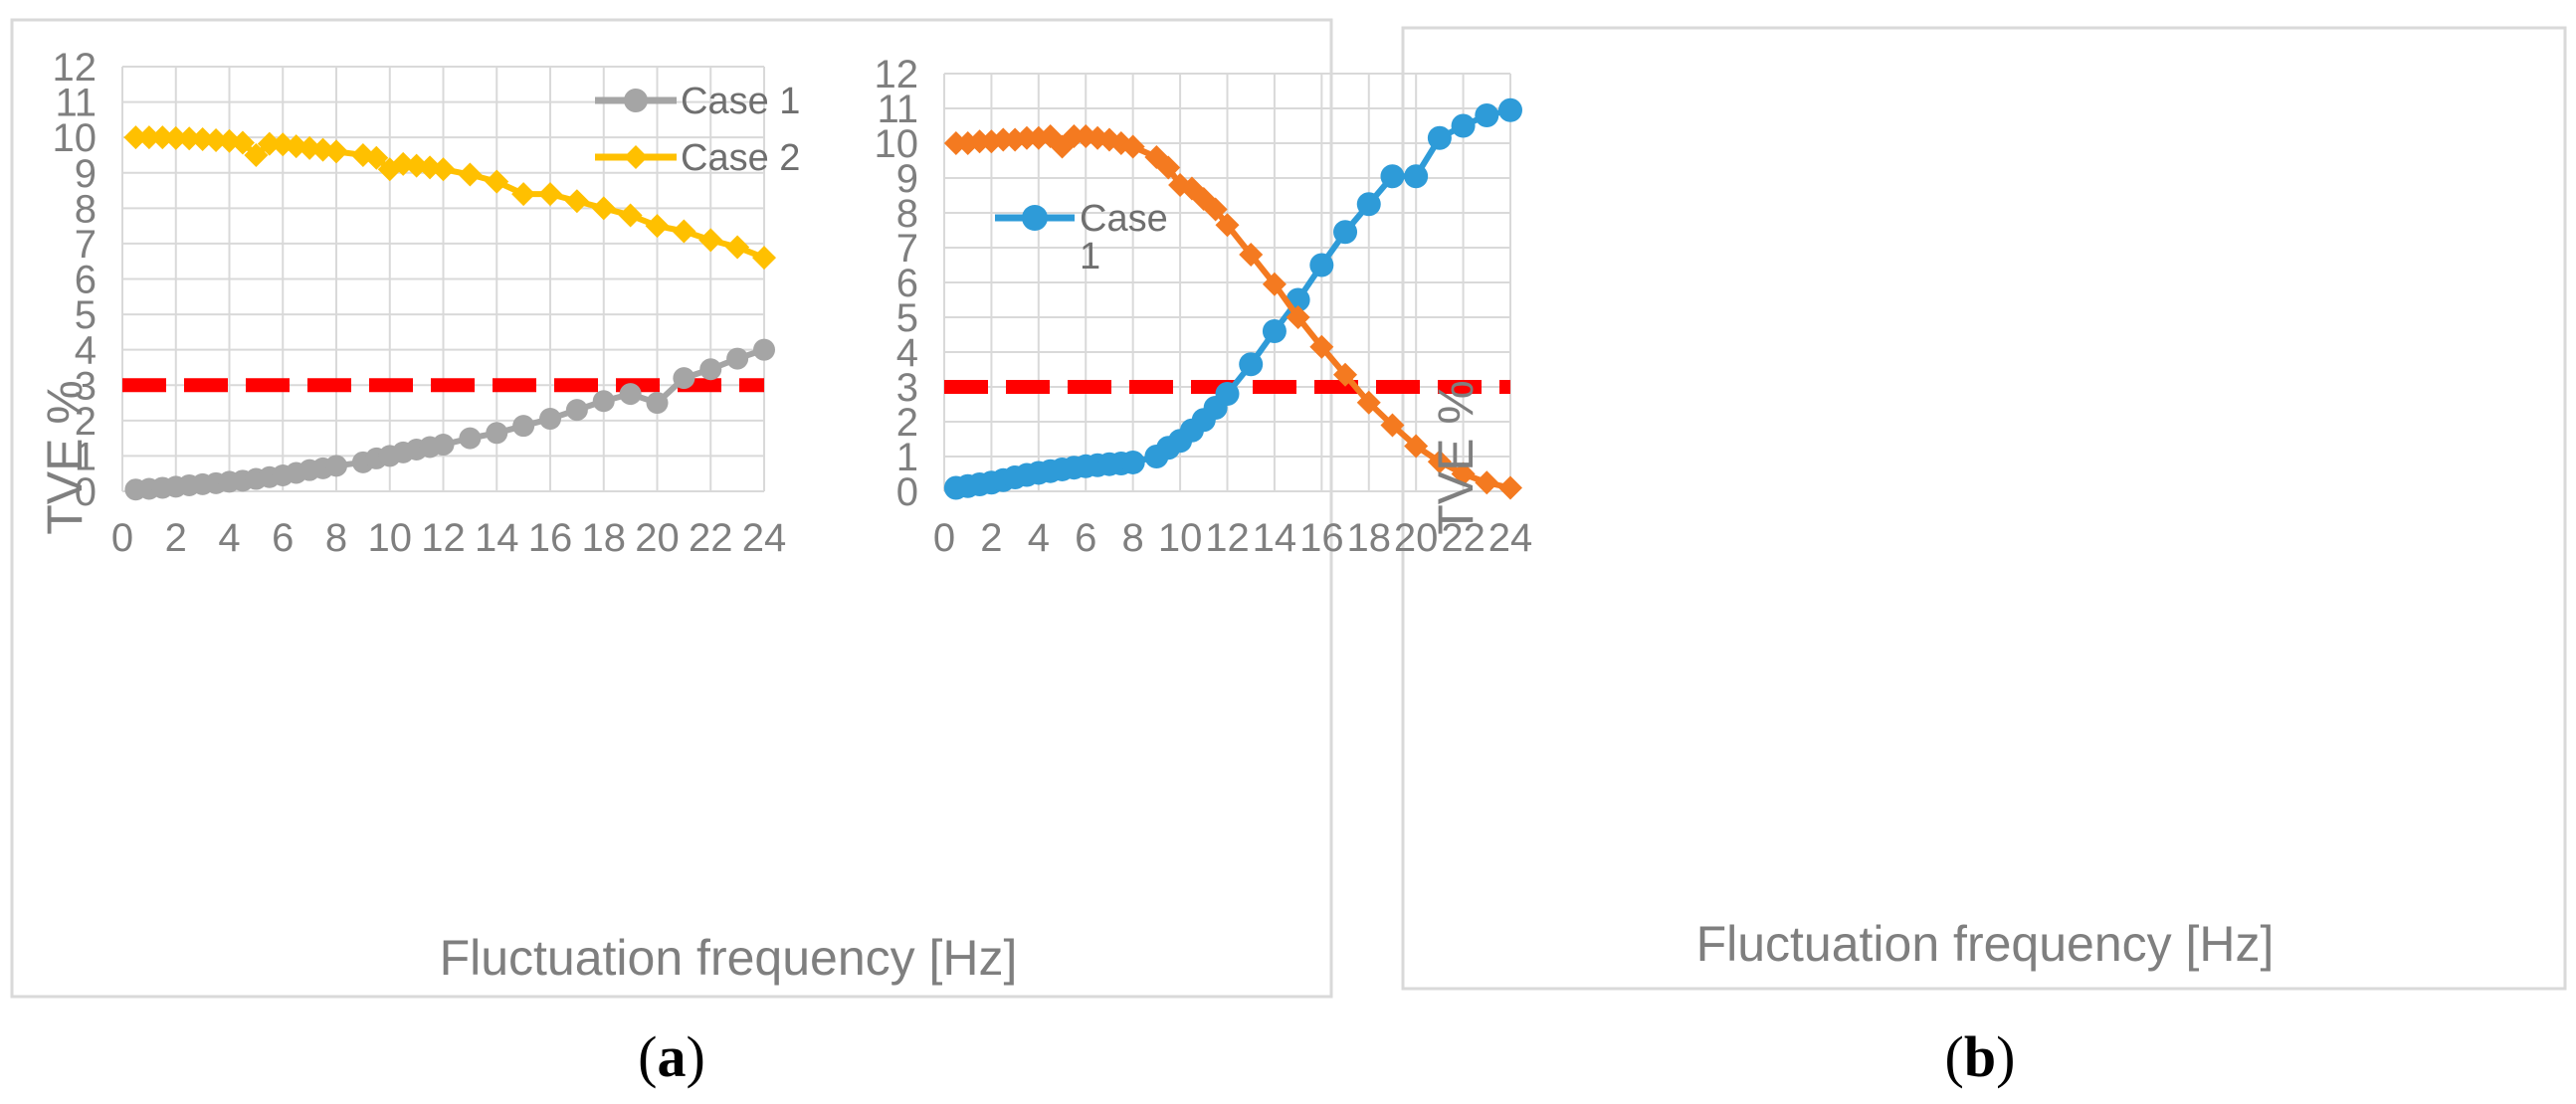  Describe the element at coordinates (672, 1056) in the screenshot. I see `panel-label-letter: a` at that location.